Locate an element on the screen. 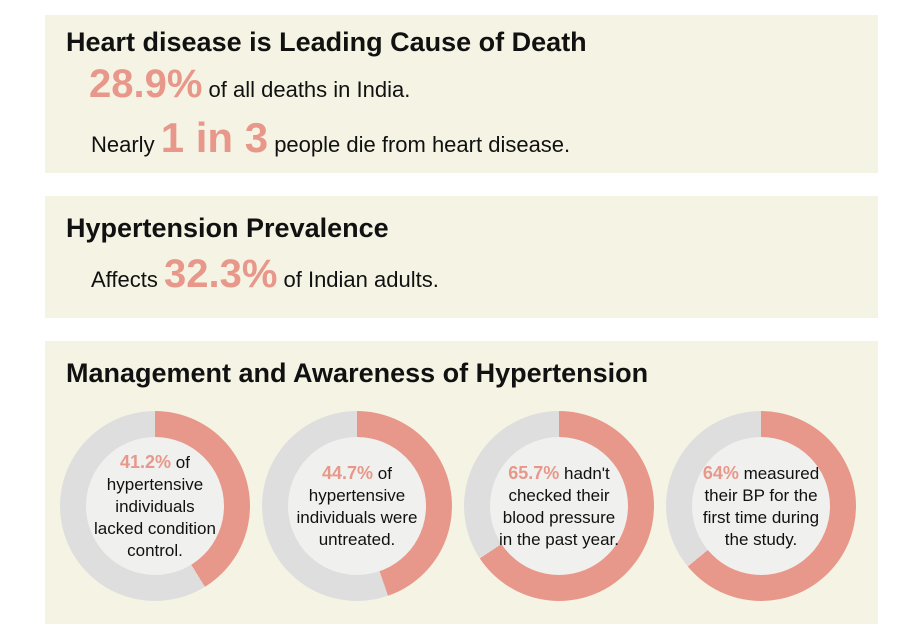 This screenshot has width=918, height=644. death-ratio-text: people die from heart disease. is located at coordinates (419, 144).